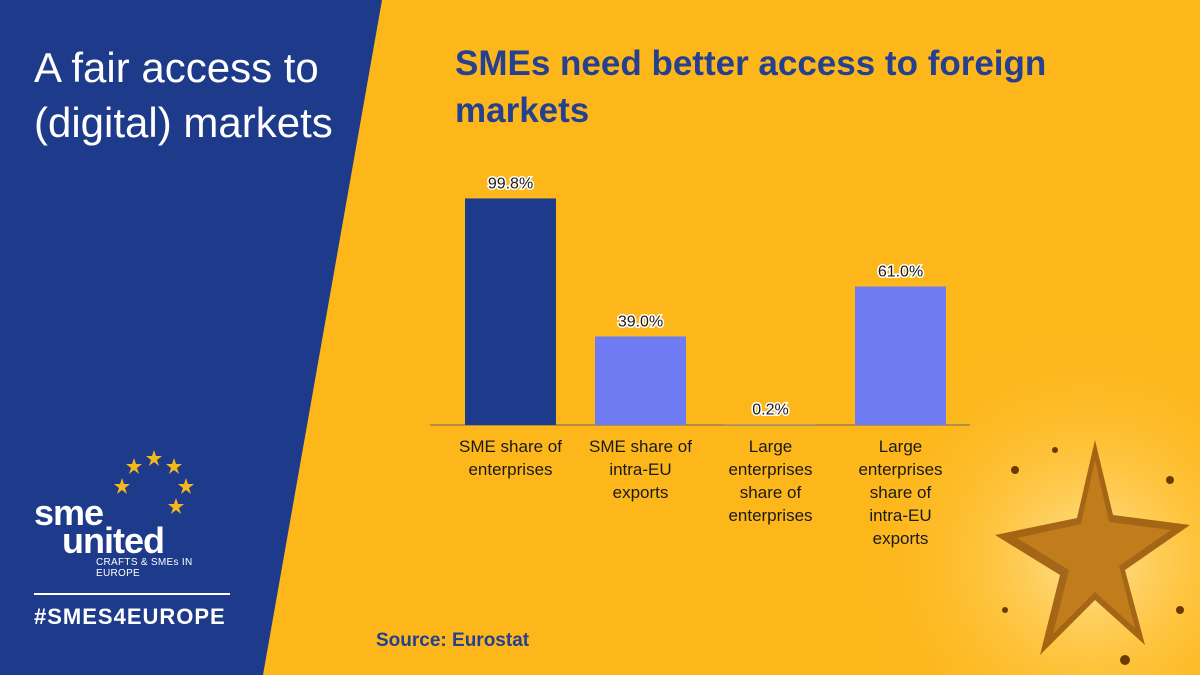  Describe the element at coordinates (132, 594) in the screenshot. I see `hashtag-divider` at that location.